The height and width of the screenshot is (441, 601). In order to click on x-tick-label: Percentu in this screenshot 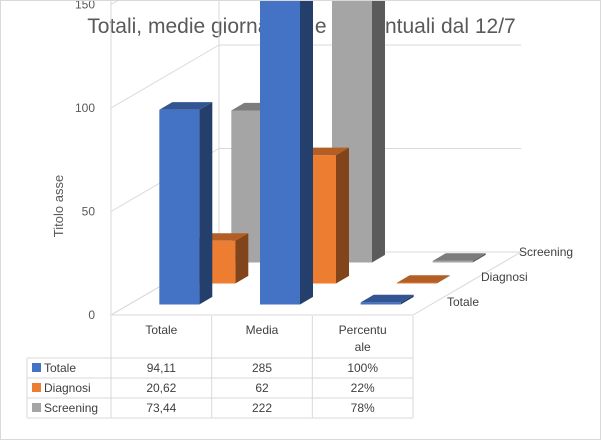, I will do `click(363, 330)`.